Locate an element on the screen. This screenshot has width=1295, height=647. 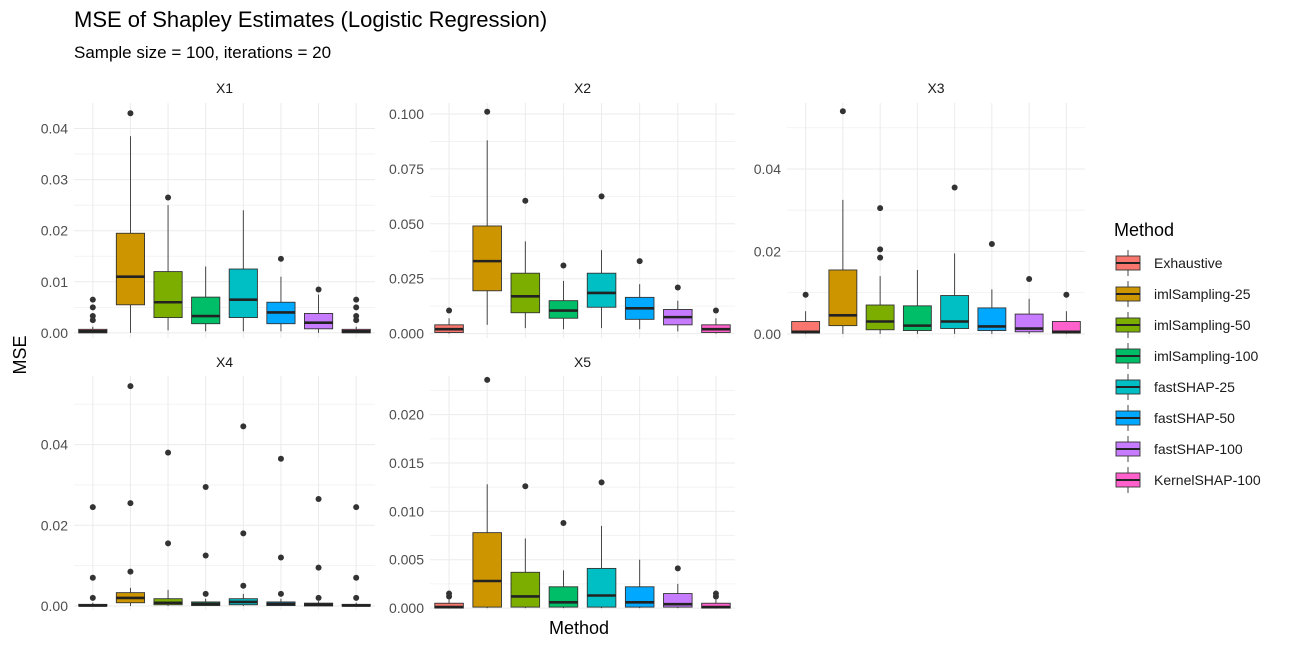
y-tick-label: 0.100 is located at coordinates (406, 114).